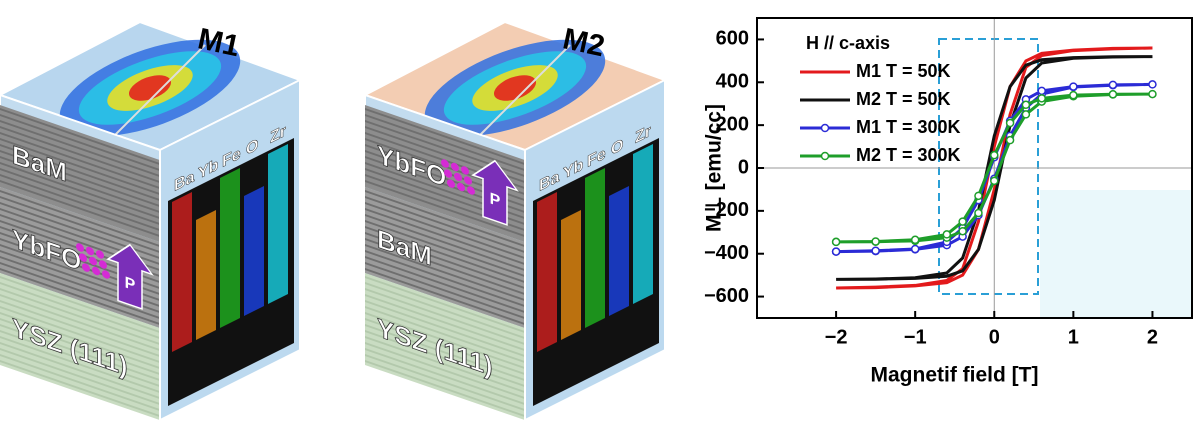  I want to click on diffraction-line, so click(520, 95).